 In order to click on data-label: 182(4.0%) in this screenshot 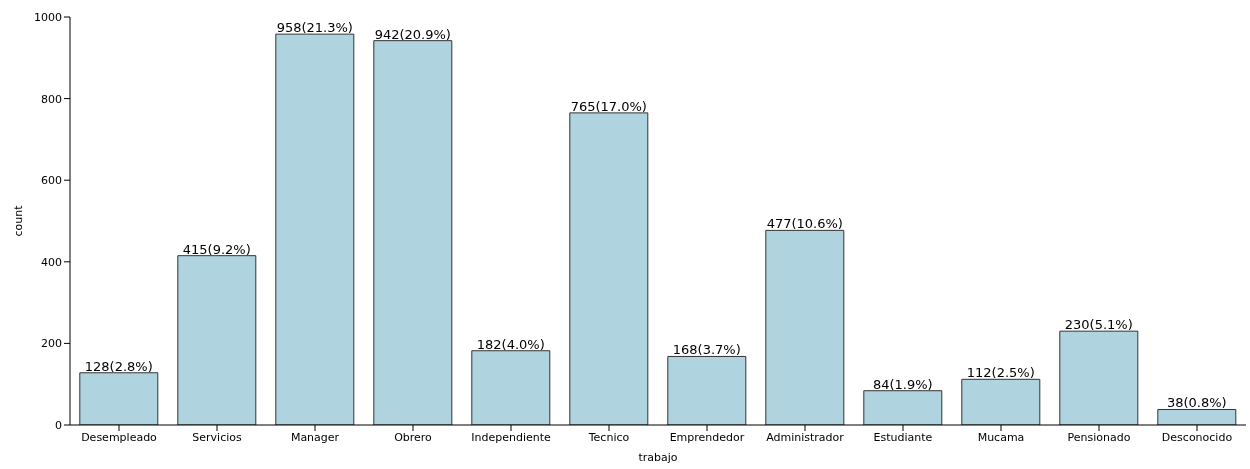, I will do `click(510, 344)`.